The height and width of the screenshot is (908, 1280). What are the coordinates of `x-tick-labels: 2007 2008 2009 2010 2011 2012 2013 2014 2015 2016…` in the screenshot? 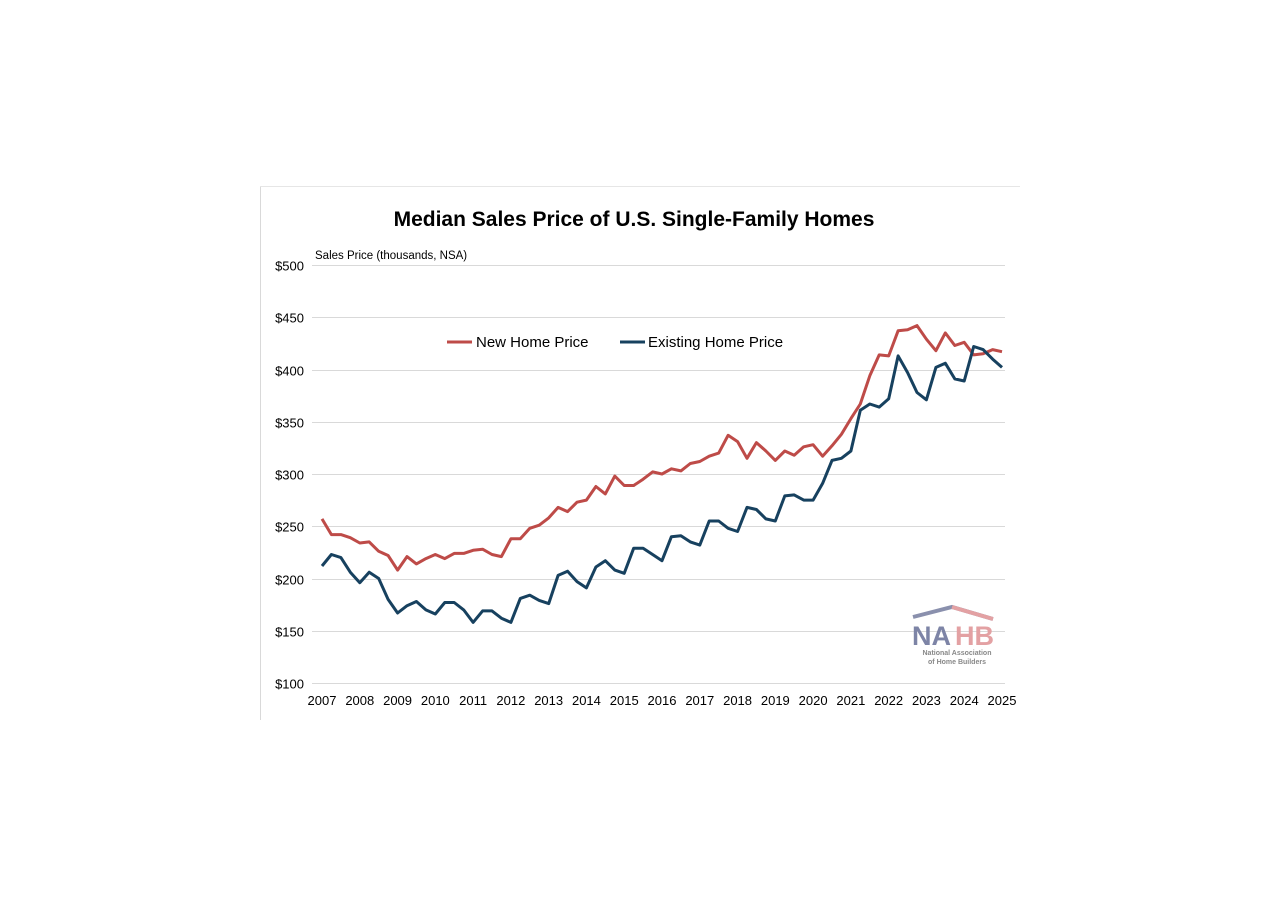 It's located at (662, 700).